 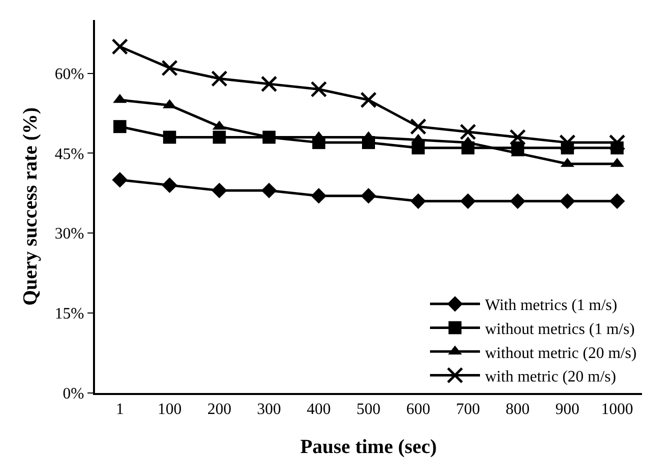 What do you see at coordinates (31, 206) in the screenshot?
I see `y-axis-title: Query success rate (%)` at bounding box center [31, 206].